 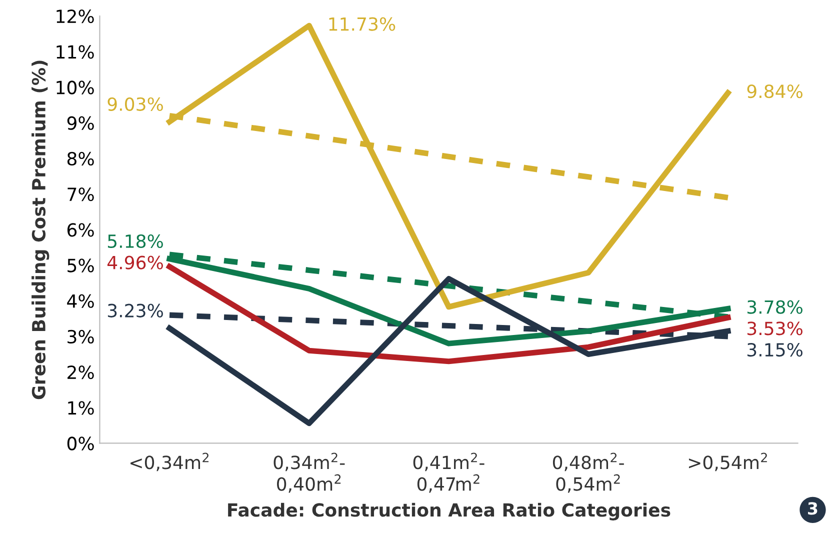 I want to click on data-label: 3.15%, so click(x=774, y=349).